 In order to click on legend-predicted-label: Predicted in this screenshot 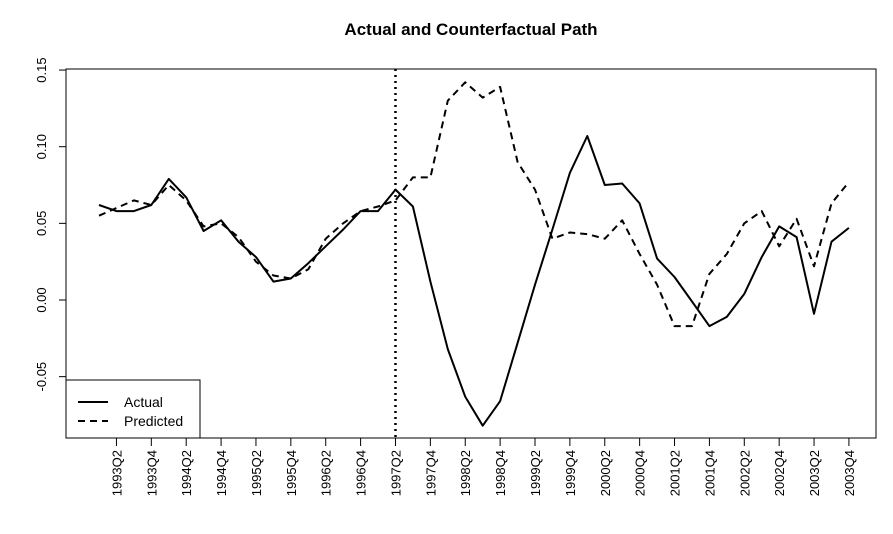, I will do `click(153, 421)`.